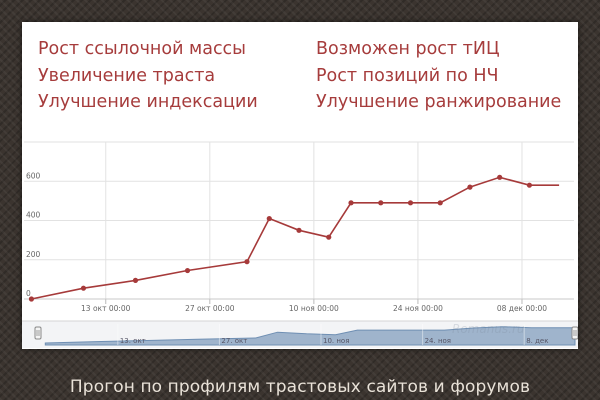  Describe the element at coordinates (439, 102) in the screenshot. I see `feature-item: Улучшение ранжирование` at that location.